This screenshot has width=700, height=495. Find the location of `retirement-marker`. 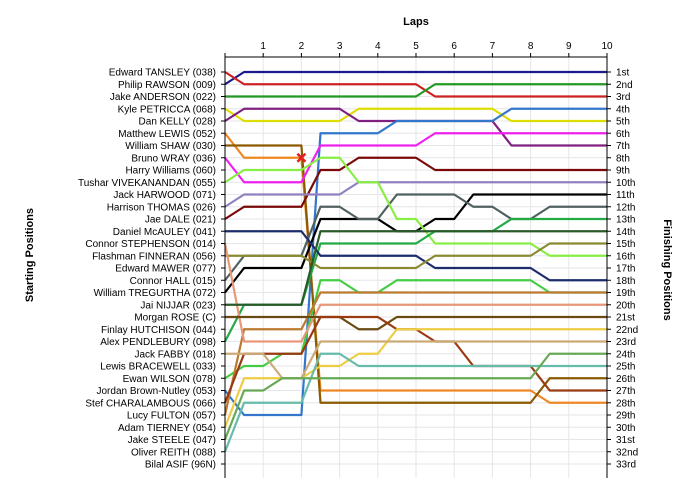

retirement-marker is located at coordinates (301, 157).